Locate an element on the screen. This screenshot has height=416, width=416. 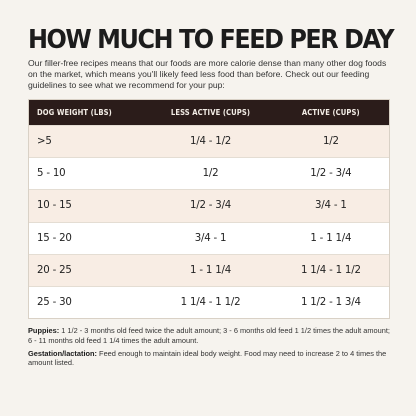
header-less-active: LESS ACTIVE (CUPS) is located at coordinates (210, 112).